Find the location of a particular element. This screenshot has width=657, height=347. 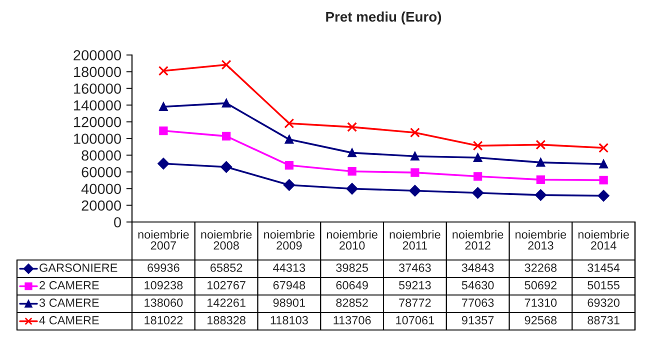

x-tick-label: noiembrie 2011 is located at coordinates (415, 240).